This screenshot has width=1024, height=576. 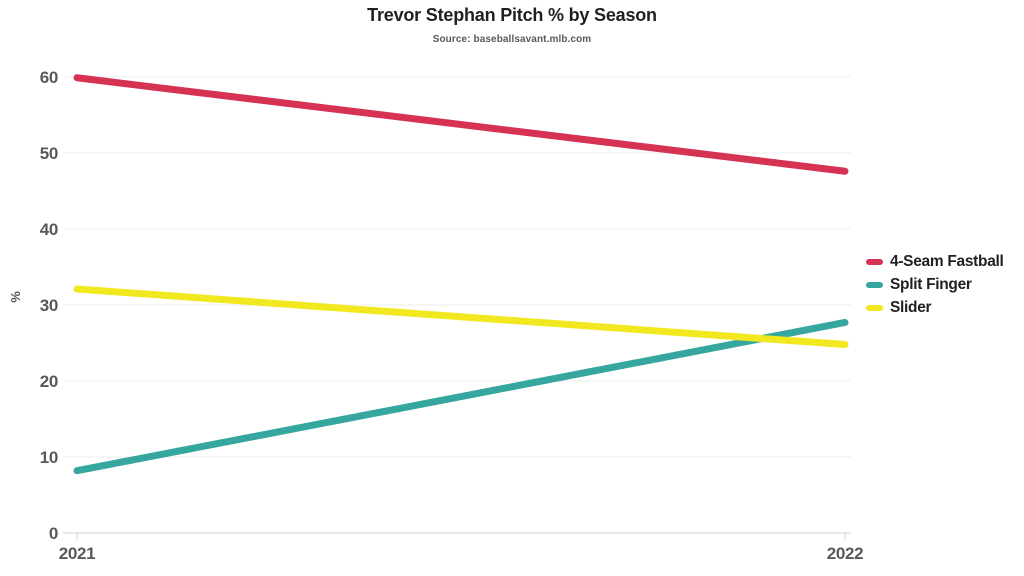 I want to click on legend-item-split-finger: Split Finger, so click(x=935, y=284).